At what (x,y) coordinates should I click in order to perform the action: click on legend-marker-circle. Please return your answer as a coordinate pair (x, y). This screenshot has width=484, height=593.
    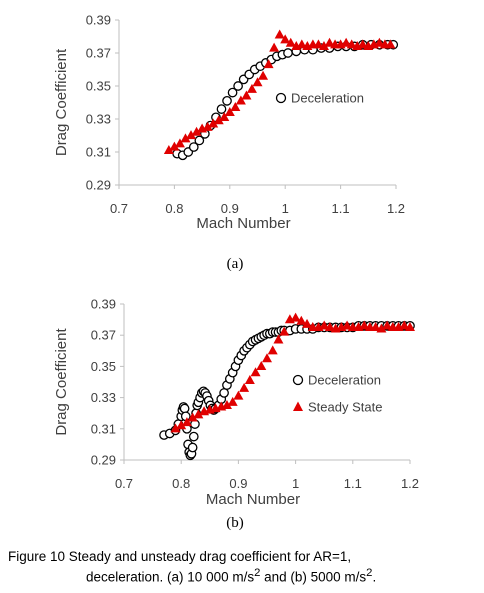
    Looking at the image, I should click on (281, 98).